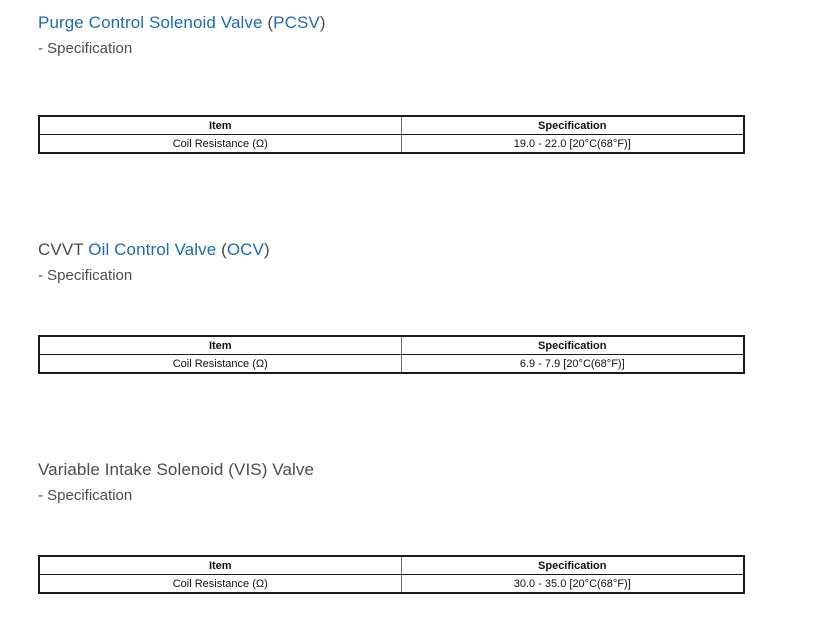 The height and width of the screenshot is (623, 840). What do you see at coordinates (418, 470) in the screenshot?
I see `section-title-vis: Variable Intake Solenoid (VIS) Valve` at bounding box center [418, 470].